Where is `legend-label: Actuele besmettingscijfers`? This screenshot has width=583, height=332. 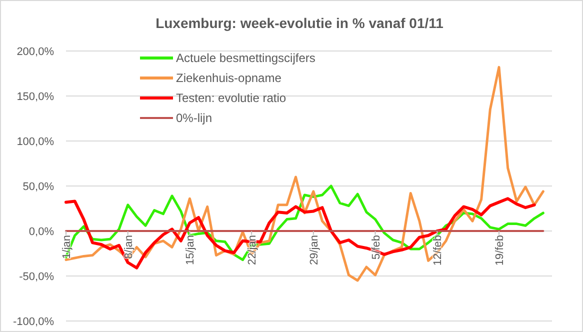 legend-label: Actuele besmettingscijfers is located at coordinates (246, 58).